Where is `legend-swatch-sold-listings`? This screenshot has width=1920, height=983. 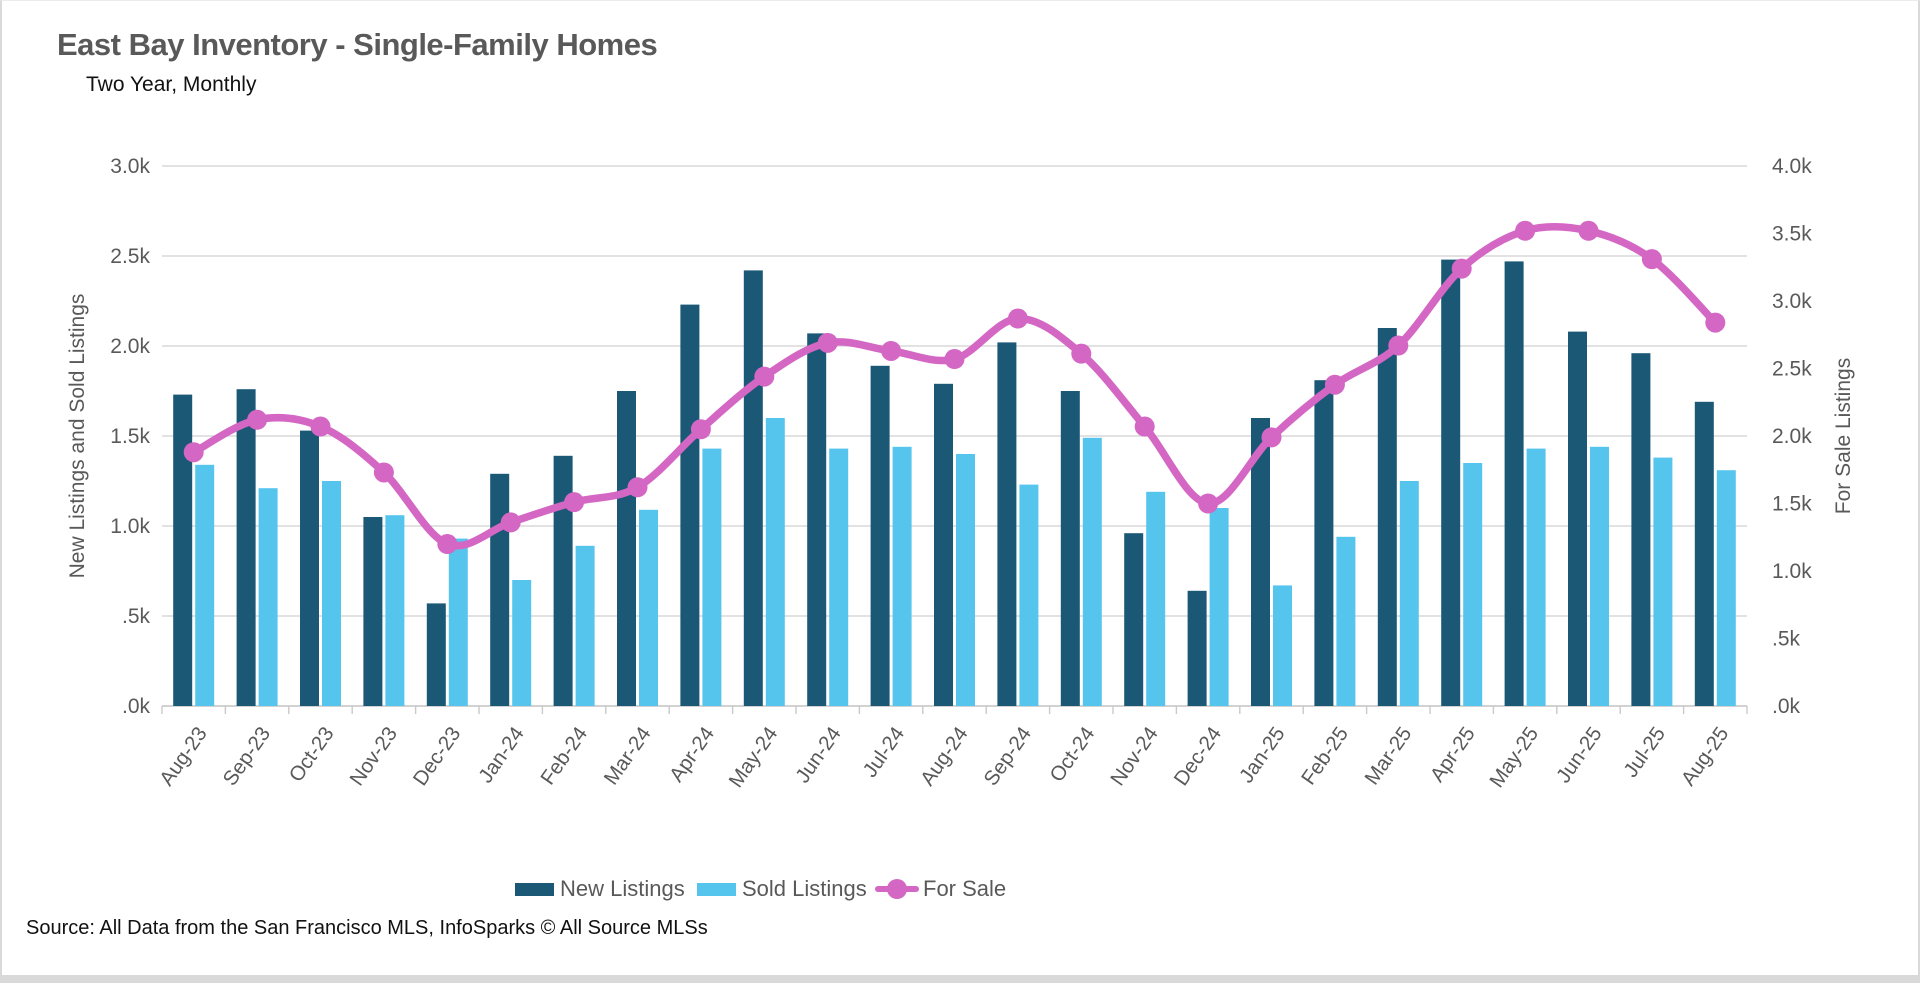 legend-swatch-sold-listings is located at coordinates (716, 889).